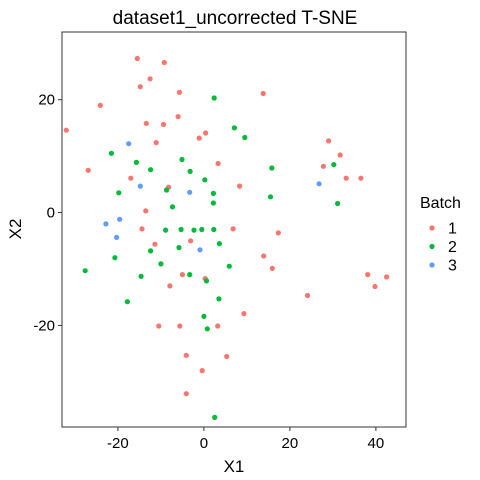 Image resolution: width=480 pixels, height=480 pixels. Describe the element at coordinates (118, 443) in the screenshot. I see `x-tick-label: -20` at that location.